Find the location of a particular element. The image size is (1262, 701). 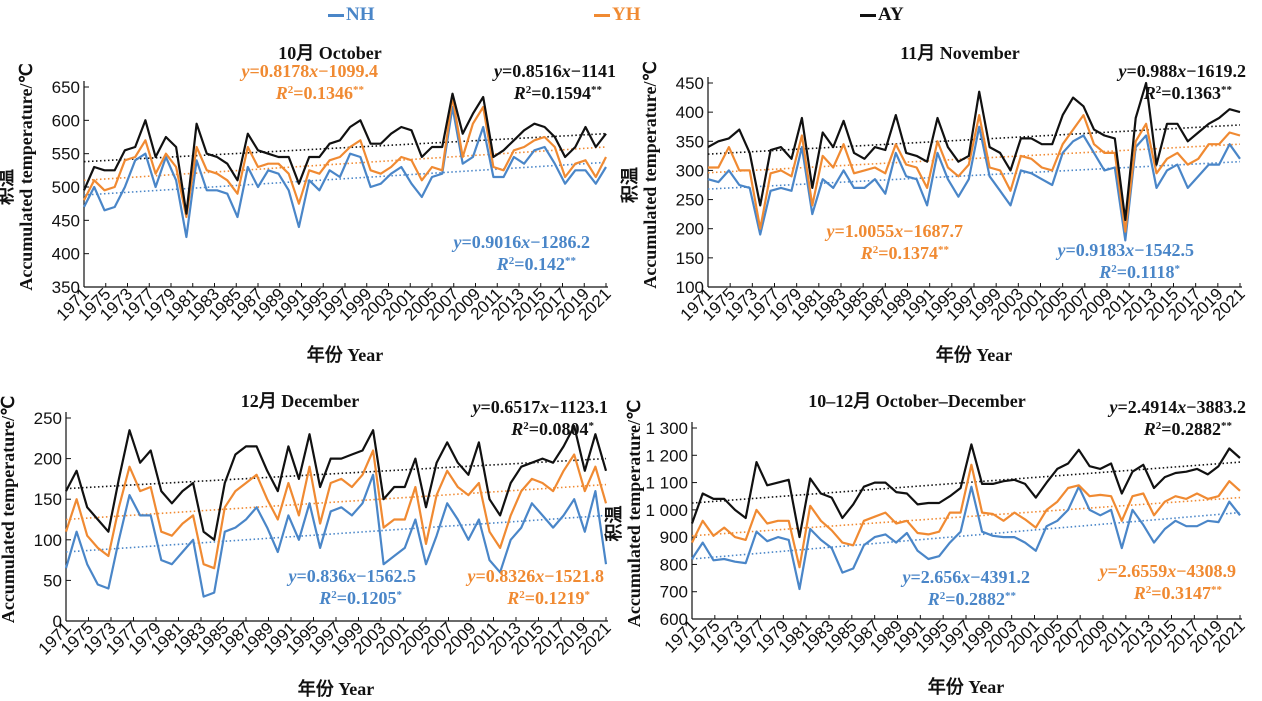

regression-equation-yh: y=1.0055x−1687.7 is located at coordinates (893, 231).